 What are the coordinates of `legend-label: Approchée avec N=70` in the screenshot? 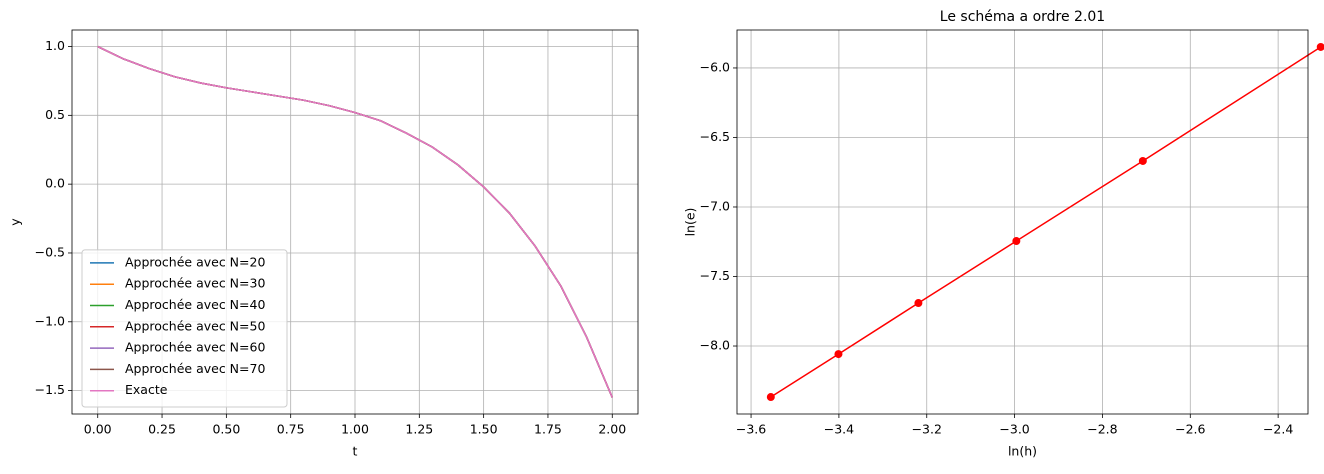 It's located at (195, 368).